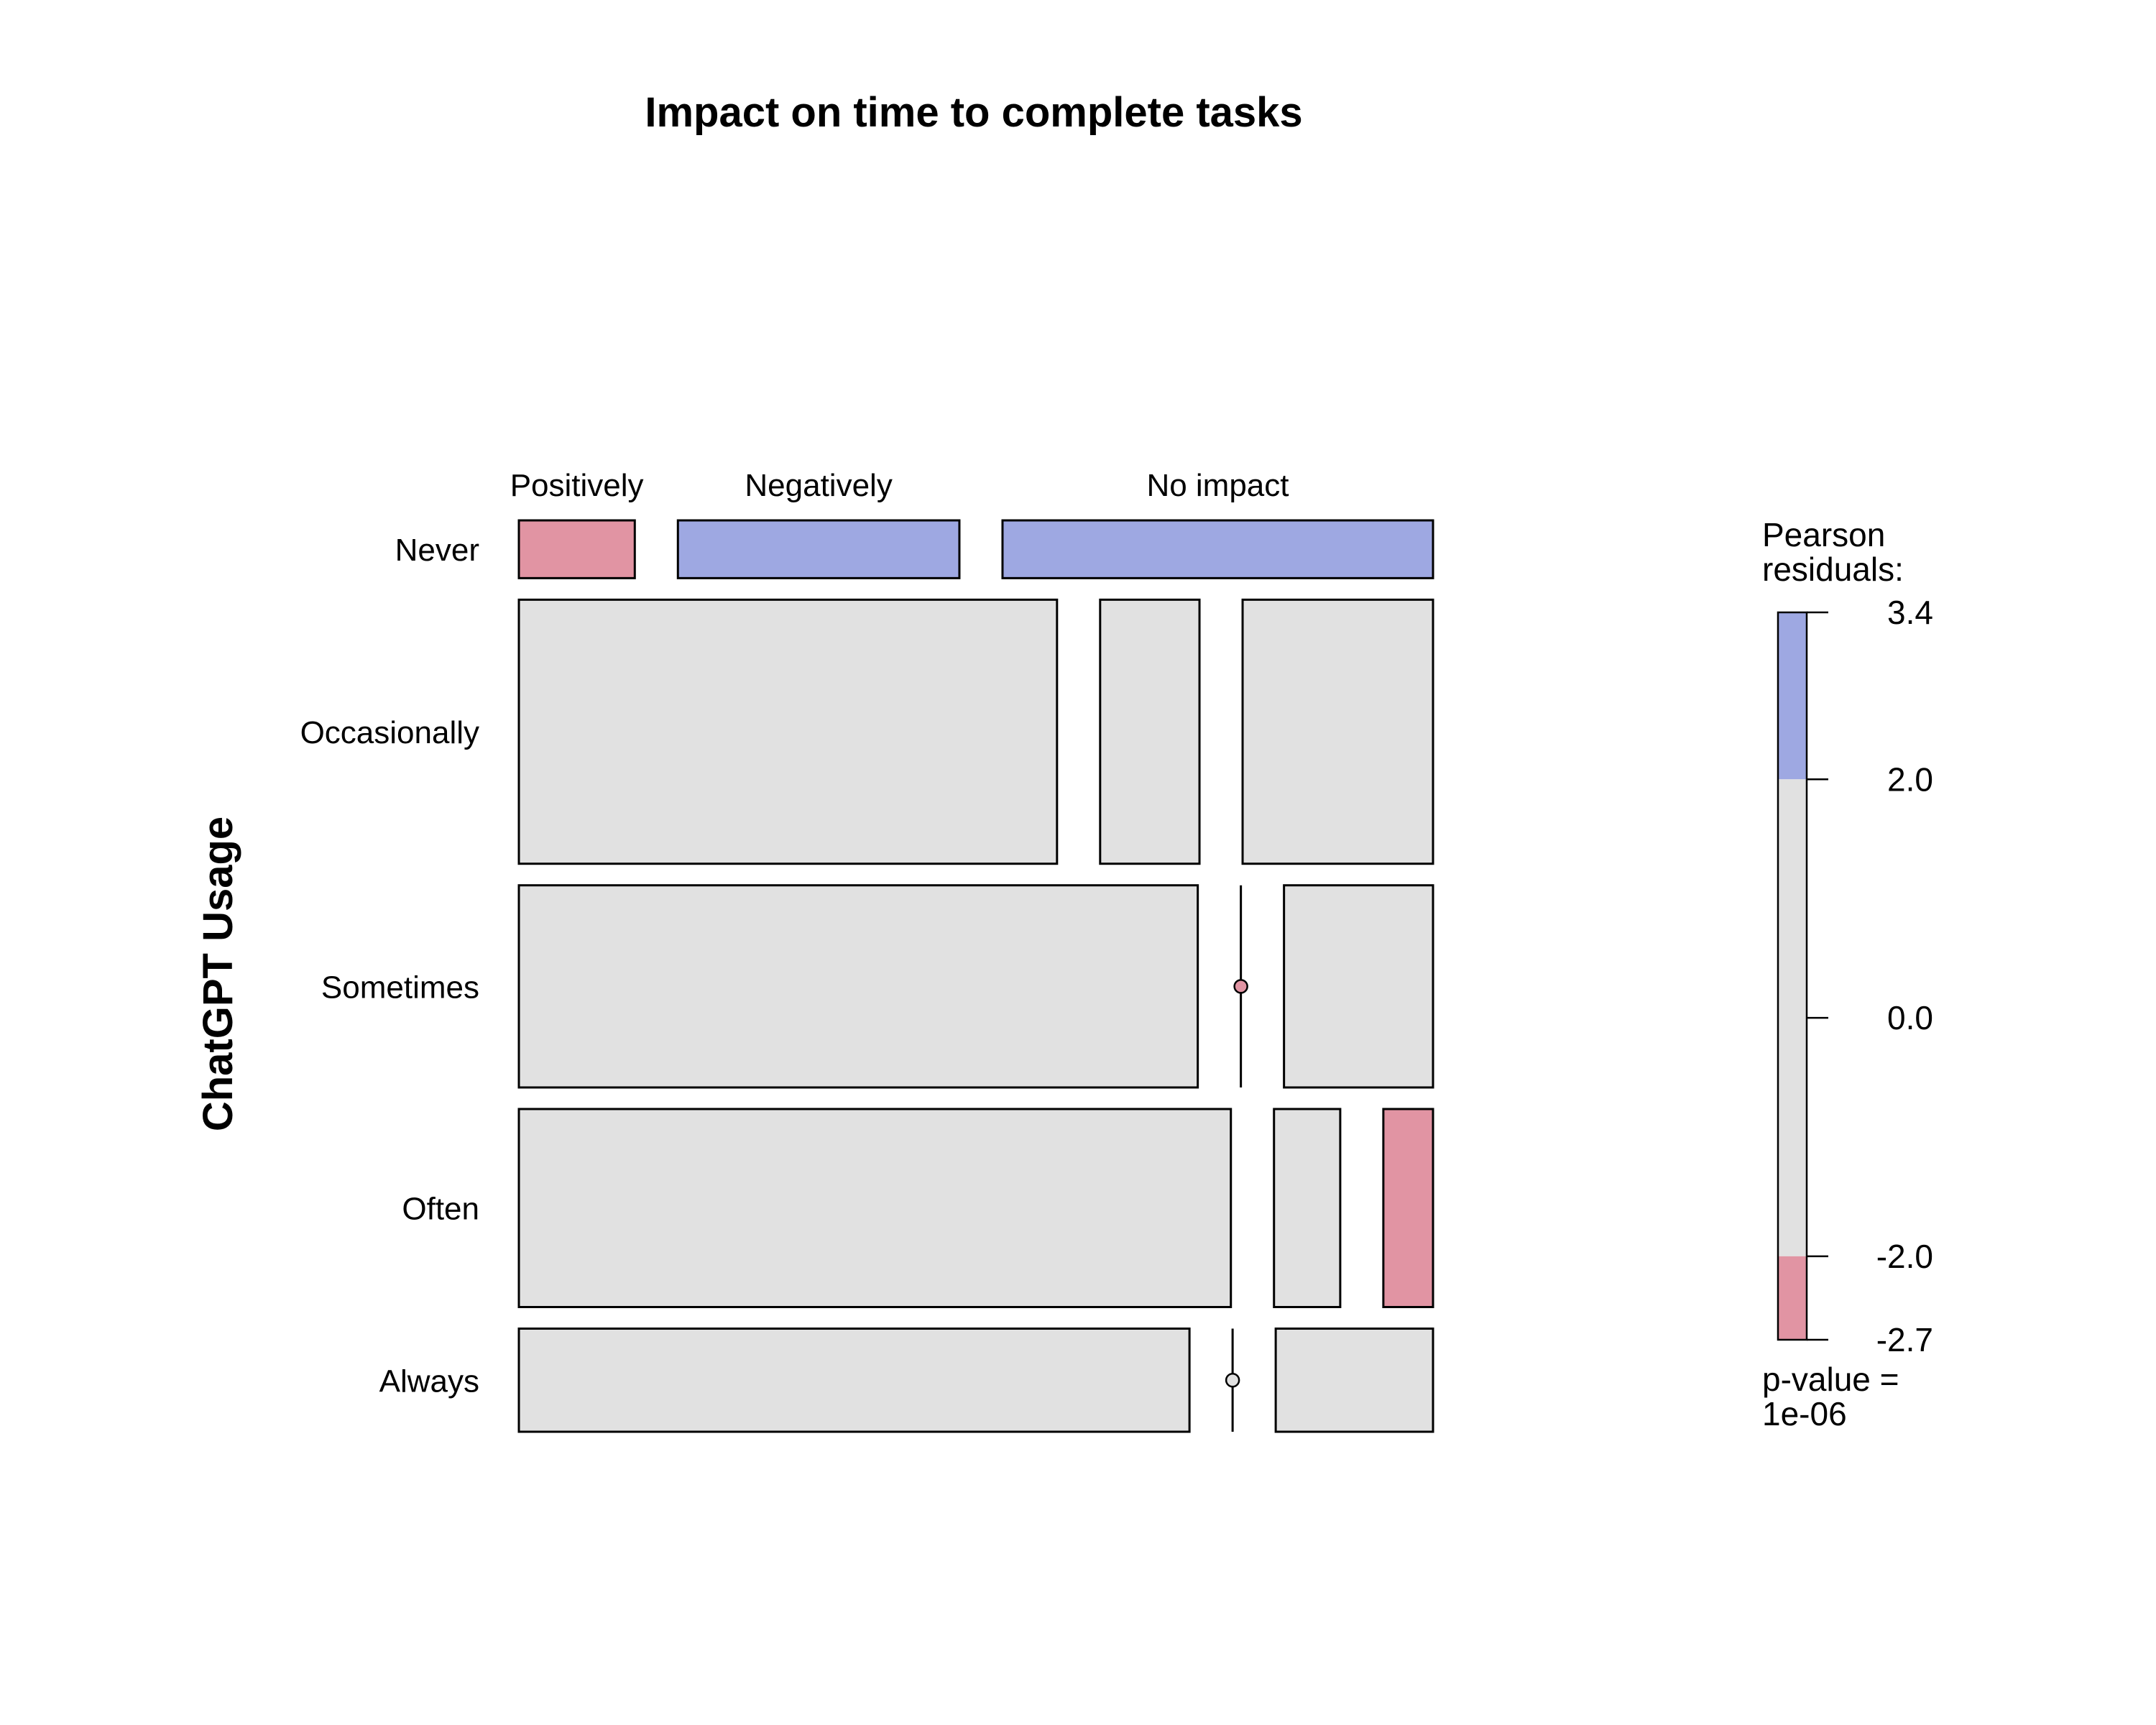 This screenshot has width=2156, height=1725. What do you see at coordinates (1354, 1380) in the screenshot?
I see `tile-always-no-impact` at bounding box center [1354, 1380].